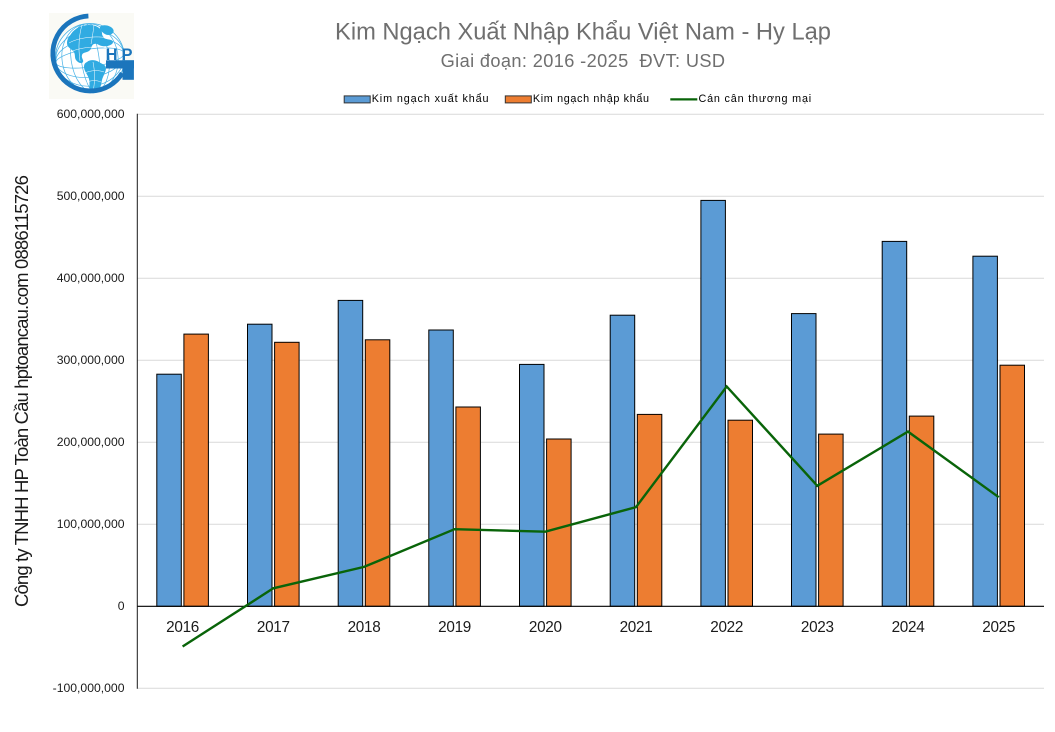 The height and width of the screenshot is (732, 1055). I want to click on svg-text: HP, so click(121, 55).